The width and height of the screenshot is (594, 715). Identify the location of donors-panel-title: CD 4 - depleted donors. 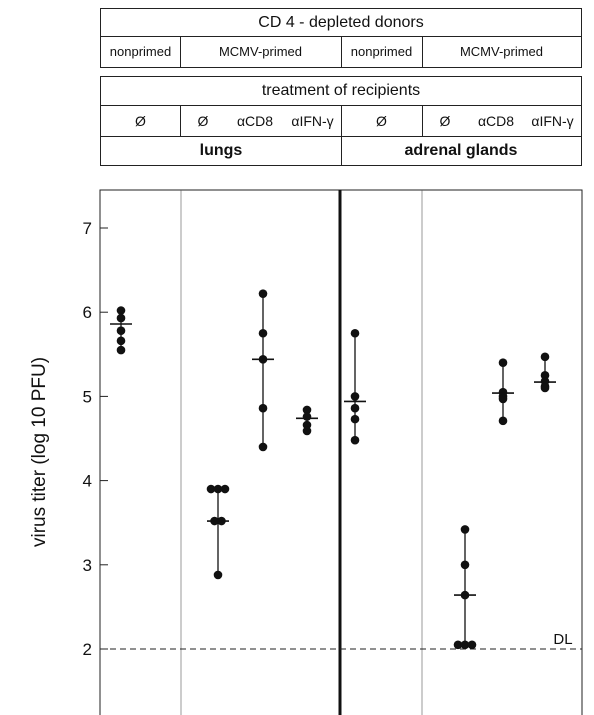
(341, 22).